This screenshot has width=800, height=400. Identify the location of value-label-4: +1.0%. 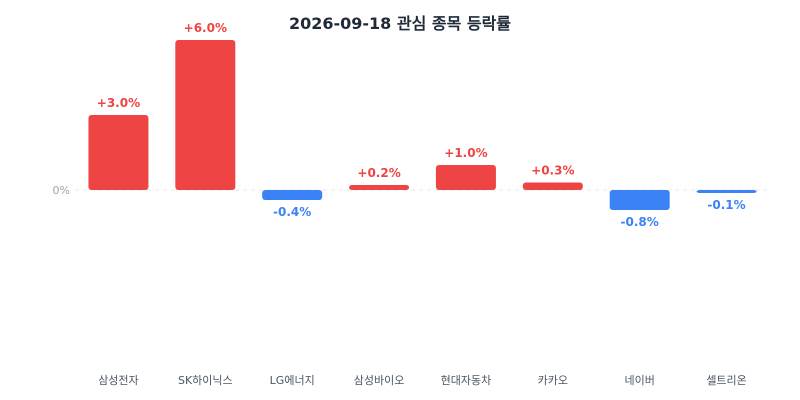
(465, 153).